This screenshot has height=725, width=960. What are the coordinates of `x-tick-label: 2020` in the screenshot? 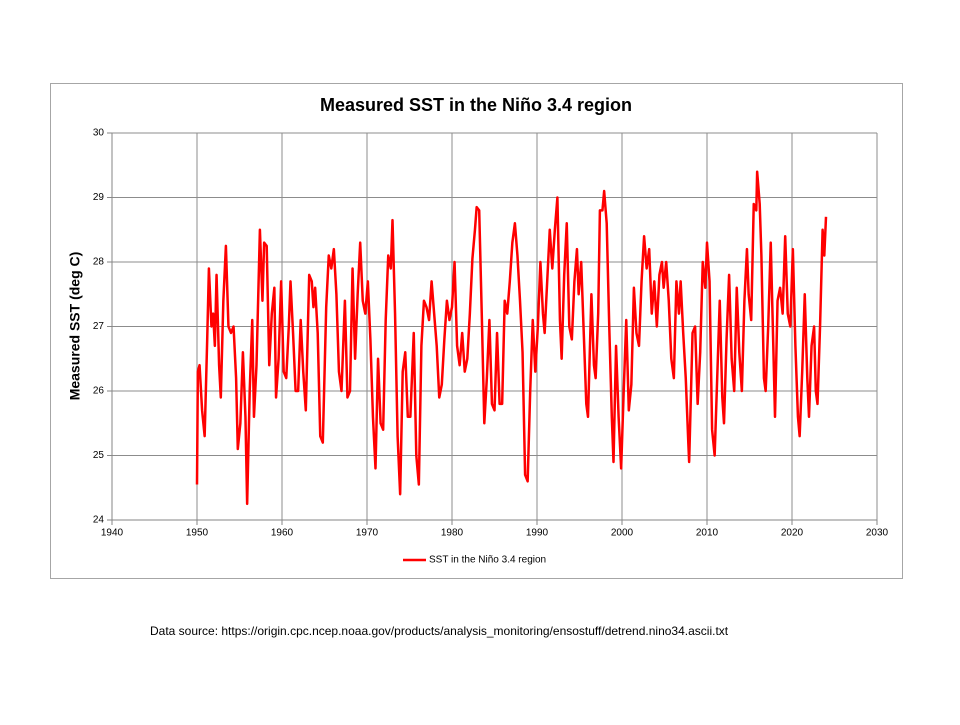 It's located at (792, 533).